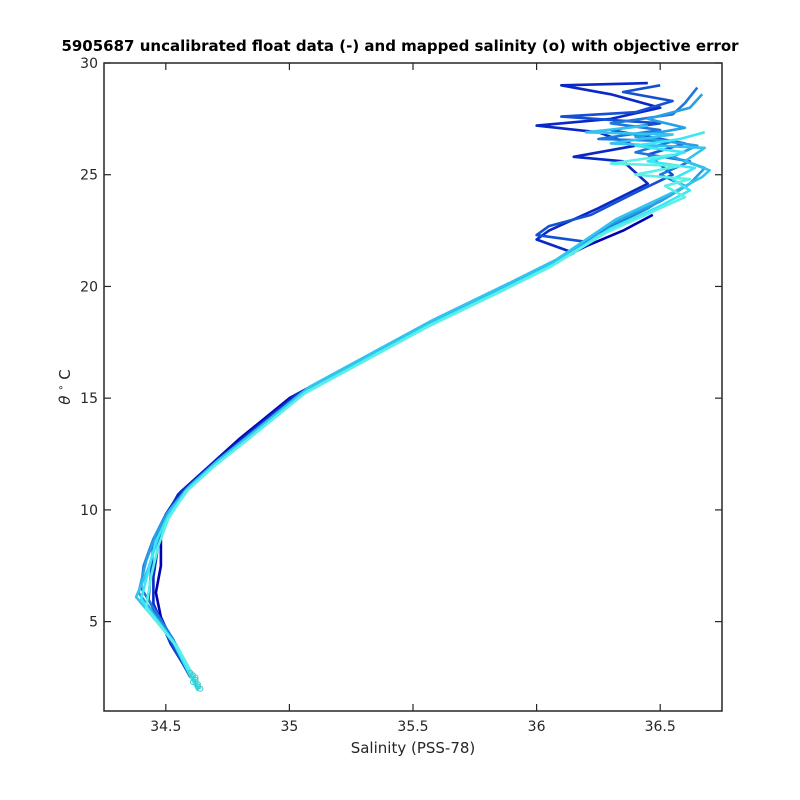 The height and width of the screenshot is (800, 800). What do you see at coordinates (89, 399) in the screenshot?
I see `y-tick-label-3: 15` at bounding box center [89, 399].